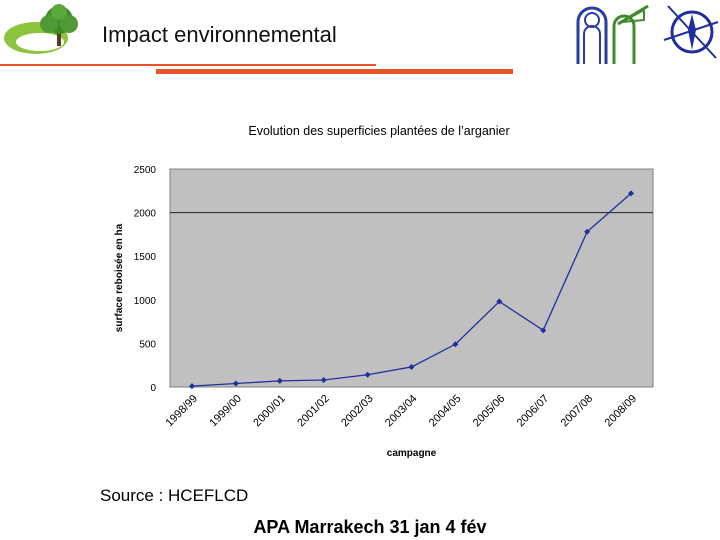 This screenshot has width=720, height=540. Describe the element at coordinates (621, 411) in the screenshot. I see `x-tick-label: 2008/09` at that location.